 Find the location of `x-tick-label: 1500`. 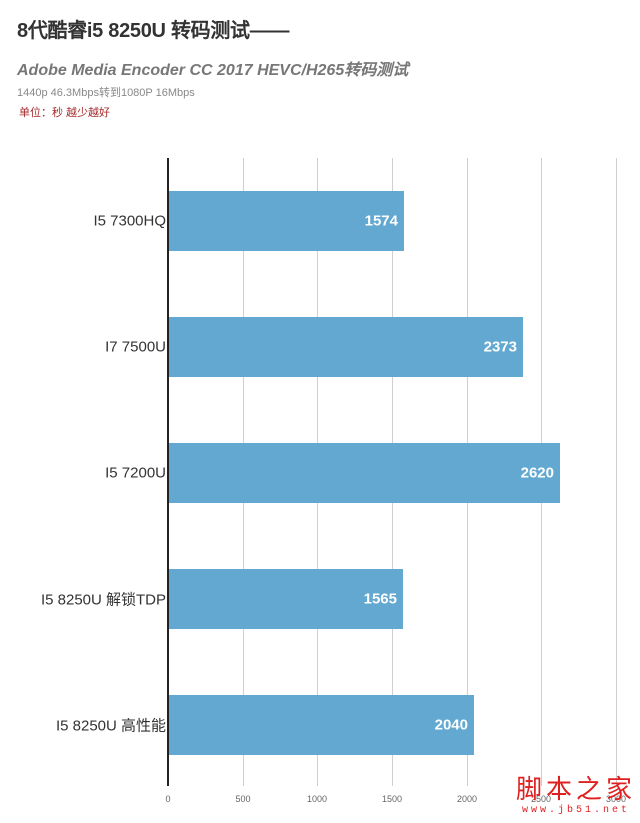

x-tick-label: 1500 is located at coordinates (392, 799).